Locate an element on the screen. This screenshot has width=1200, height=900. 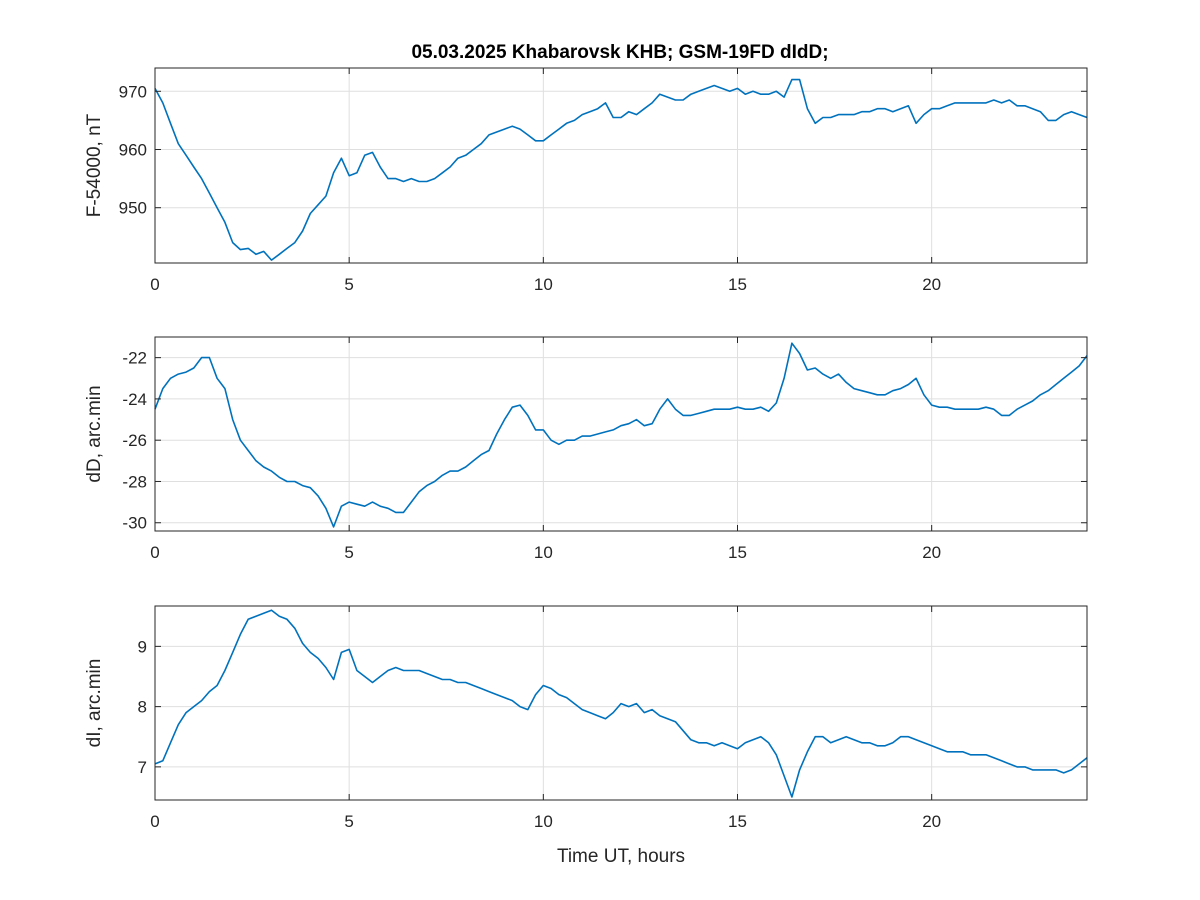
y-tick-label: 7 is located at coordinates (142, 767).